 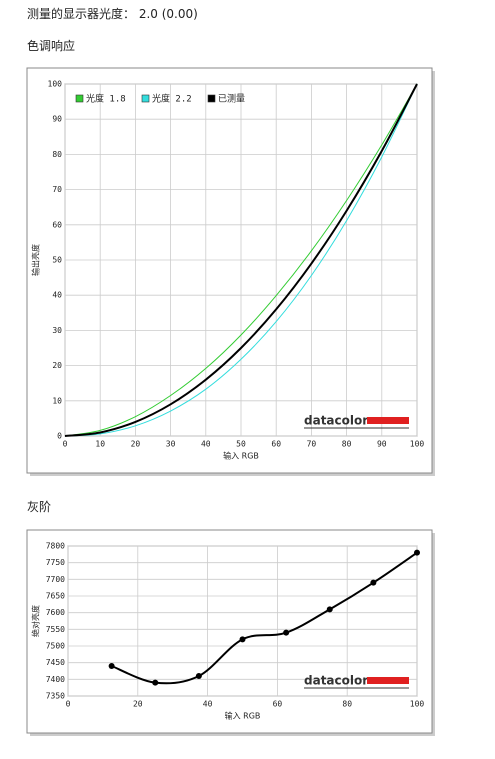 What do you see at coordinates (172, 99) in the screenshot?
I see `legend-label: 光度 2.2` at bounding box center [172, 99].